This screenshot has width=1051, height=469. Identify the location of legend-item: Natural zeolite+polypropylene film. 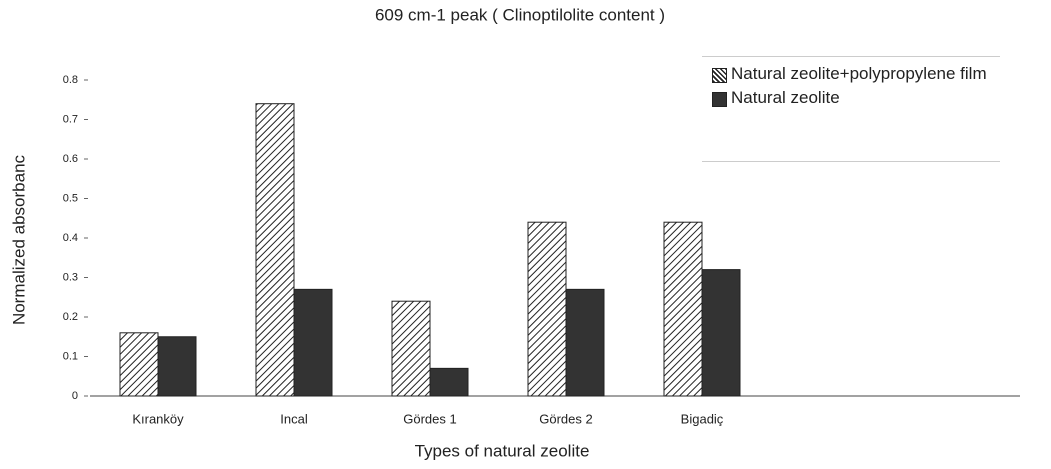
(851, 74).